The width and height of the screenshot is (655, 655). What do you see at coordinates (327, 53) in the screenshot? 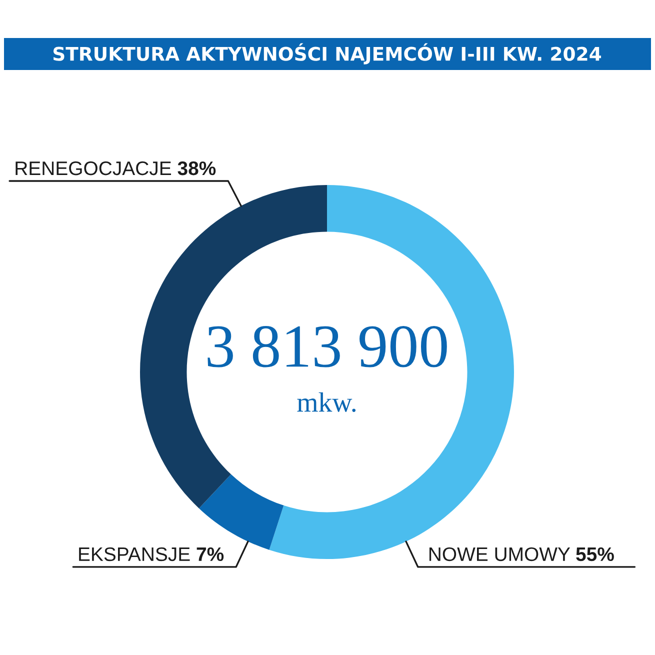
I see `chart-title: STRUKTURA AKTYWNOŚCI NAJEMCÓW I-III KW. 2024` at bounding box center [327, 53].